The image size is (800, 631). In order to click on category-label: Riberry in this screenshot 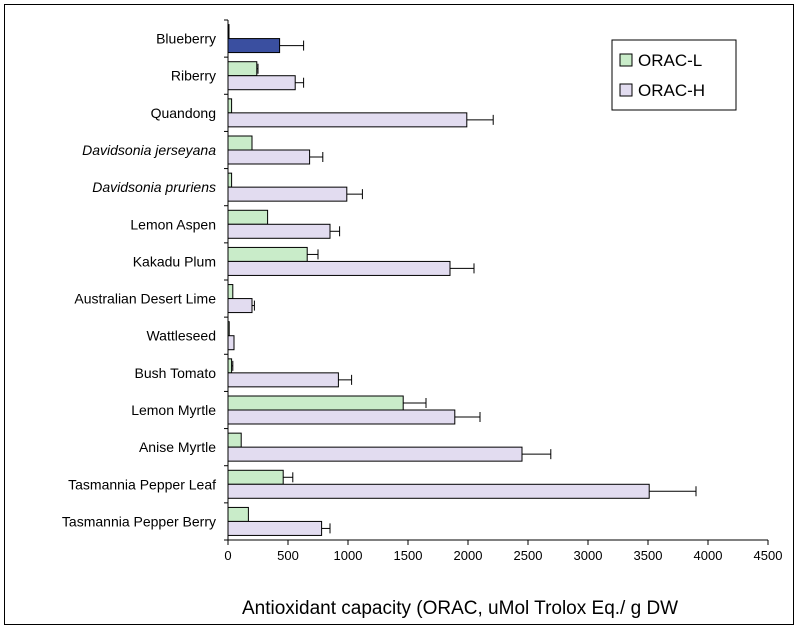, I will do `click(193, 76)`.